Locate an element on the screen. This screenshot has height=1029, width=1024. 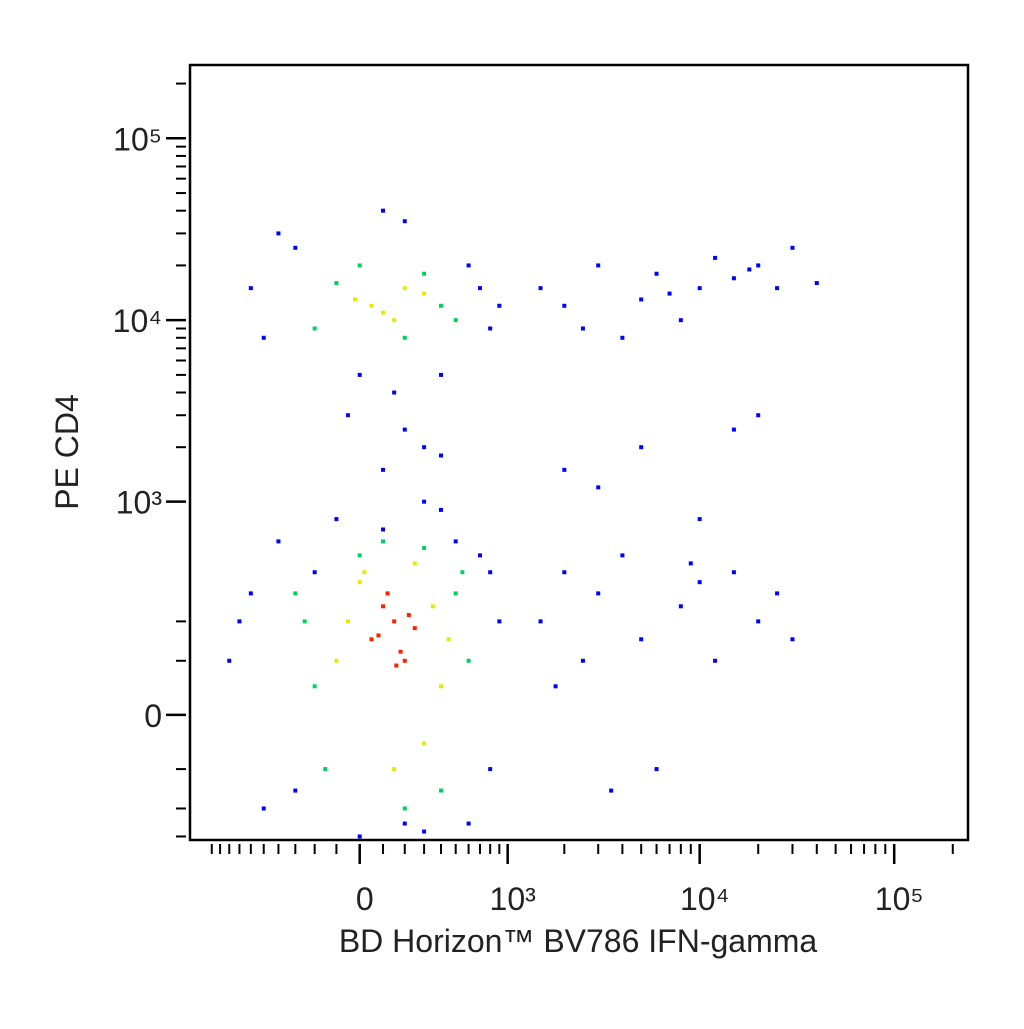
y-tick-label: 10³ is located at coordinates (139, 503).